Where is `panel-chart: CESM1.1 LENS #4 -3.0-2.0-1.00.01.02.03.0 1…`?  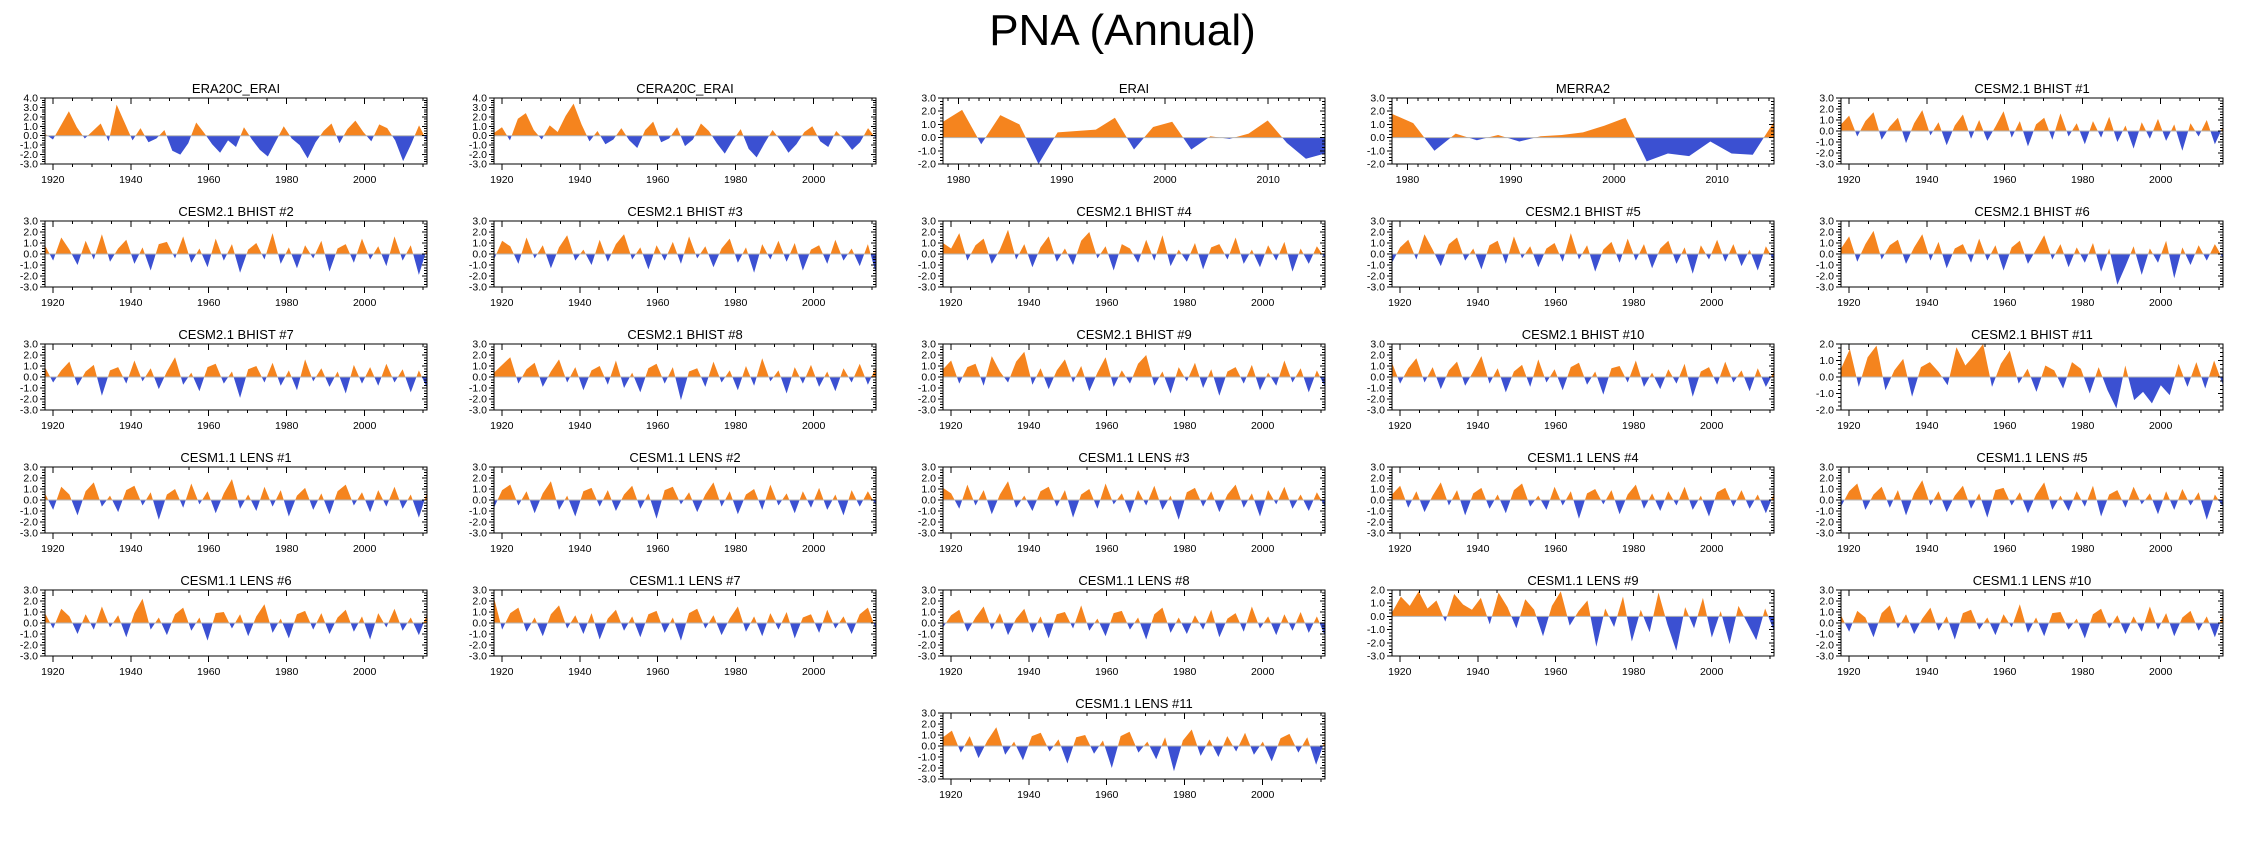 panel-chart: CESM1.1 LENS #4 -3.0-2.0-1.00.01.02.03.0 1… is located at coordinates (1571, 503).